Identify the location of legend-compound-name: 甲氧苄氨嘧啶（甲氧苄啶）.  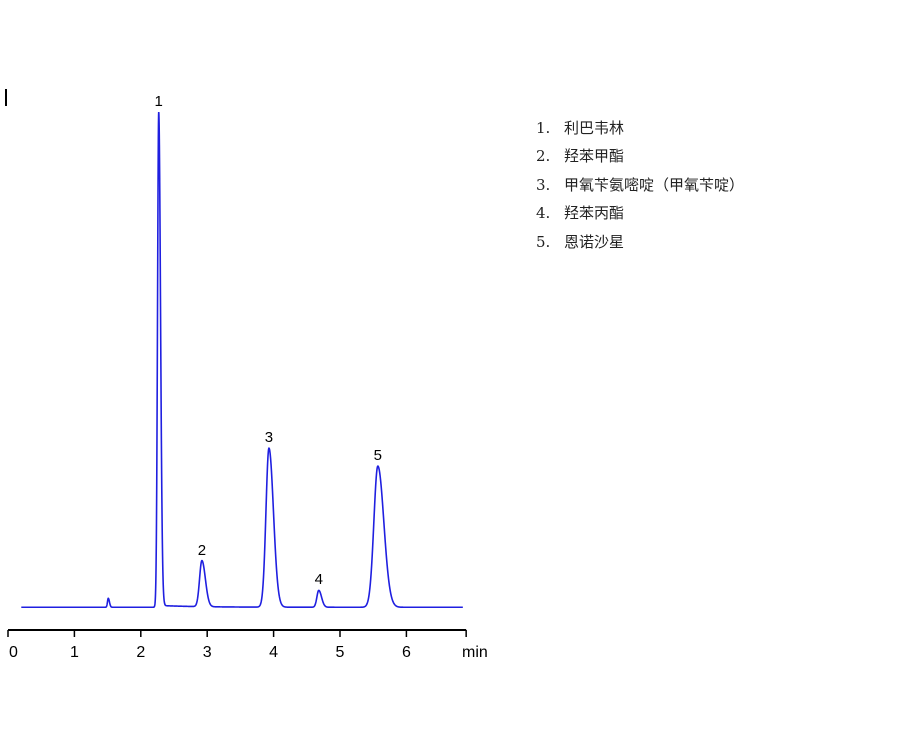
(654, 184).